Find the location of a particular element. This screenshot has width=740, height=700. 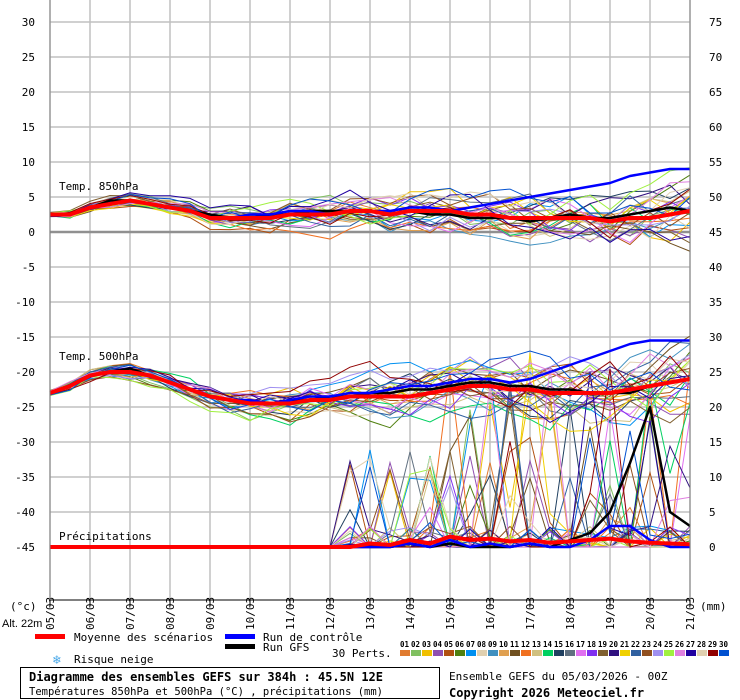

y-tick-label-right: 40 is located at coordinates (715, 267).